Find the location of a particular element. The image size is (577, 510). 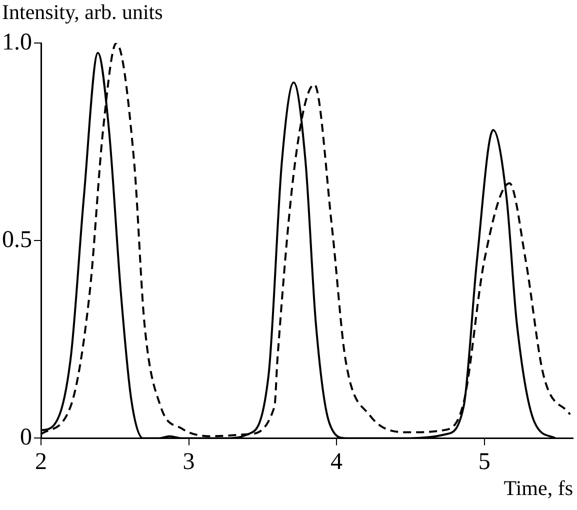

x-axis-title: Time, fs is located at coordinates (538, 488).